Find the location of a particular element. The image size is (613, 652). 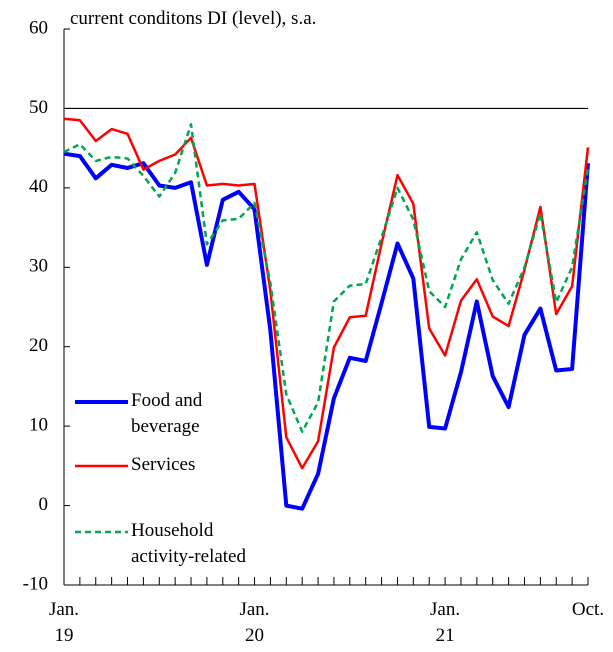

legend-label: Food and beverage is located at coordinates (167, 414).